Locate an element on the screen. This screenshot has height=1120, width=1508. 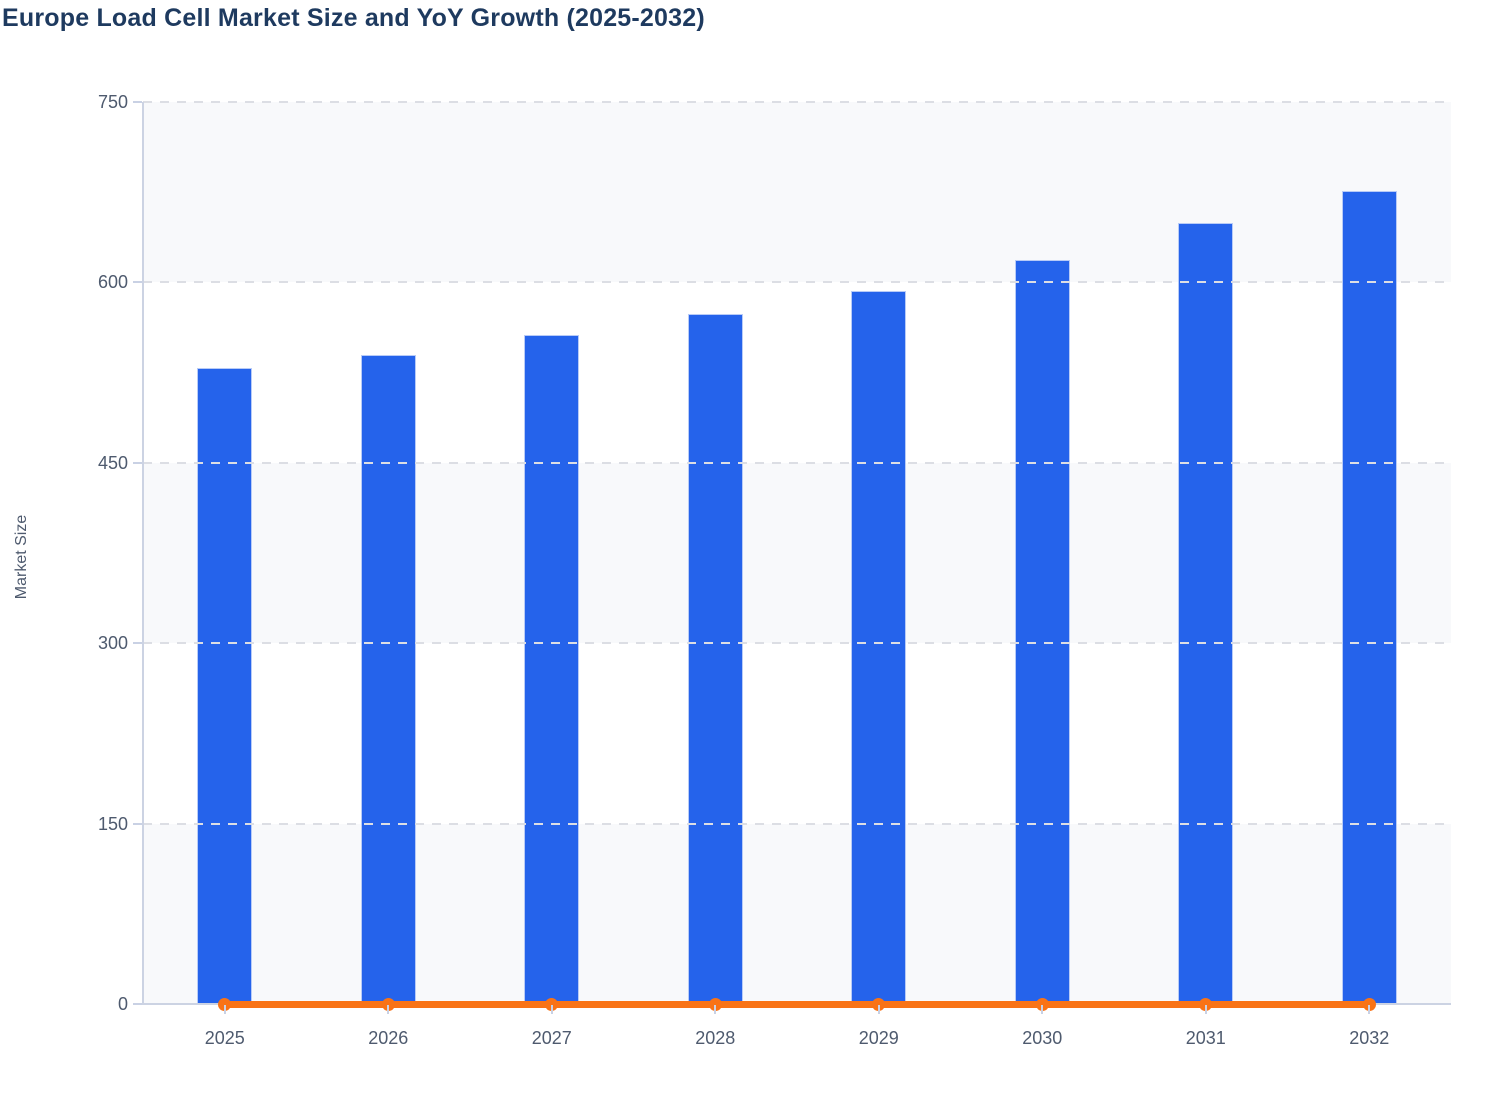
yoy-point-2030 is located at coordinates (1042, 1004).